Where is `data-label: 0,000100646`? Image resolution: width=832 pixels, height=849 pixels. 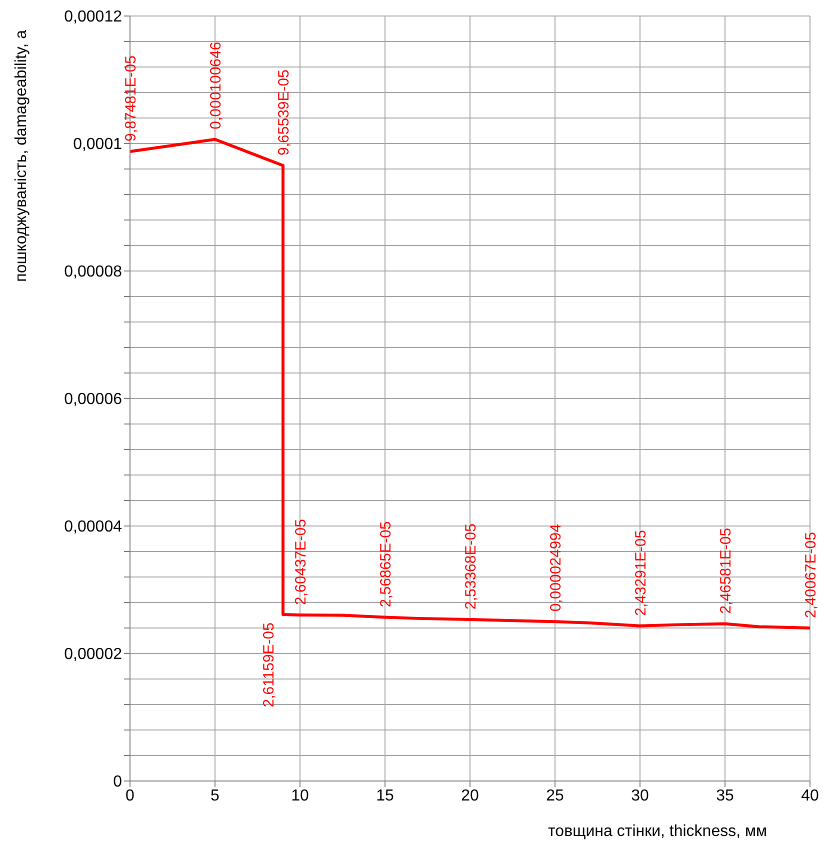
data-label: 0,000100646 is located at coordinates (216, 86).